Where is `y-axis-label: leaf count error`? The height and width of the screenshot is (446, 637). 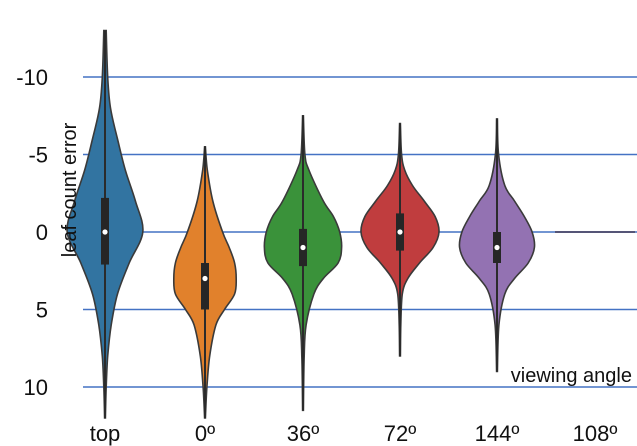
y-axis-label: leaf count error is located at coordinates (70, 189).